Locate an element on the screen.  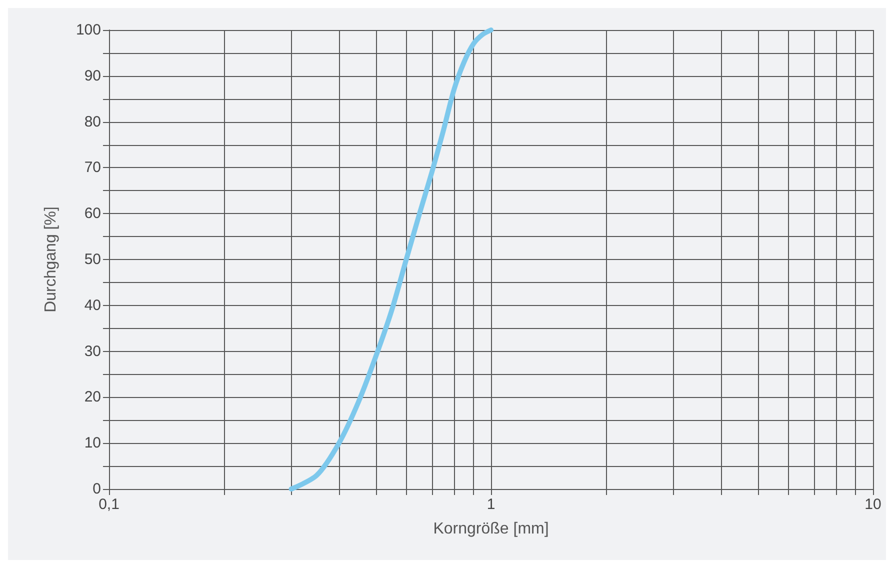
x-tick-label: 10 is located at coordinates (873, 504).